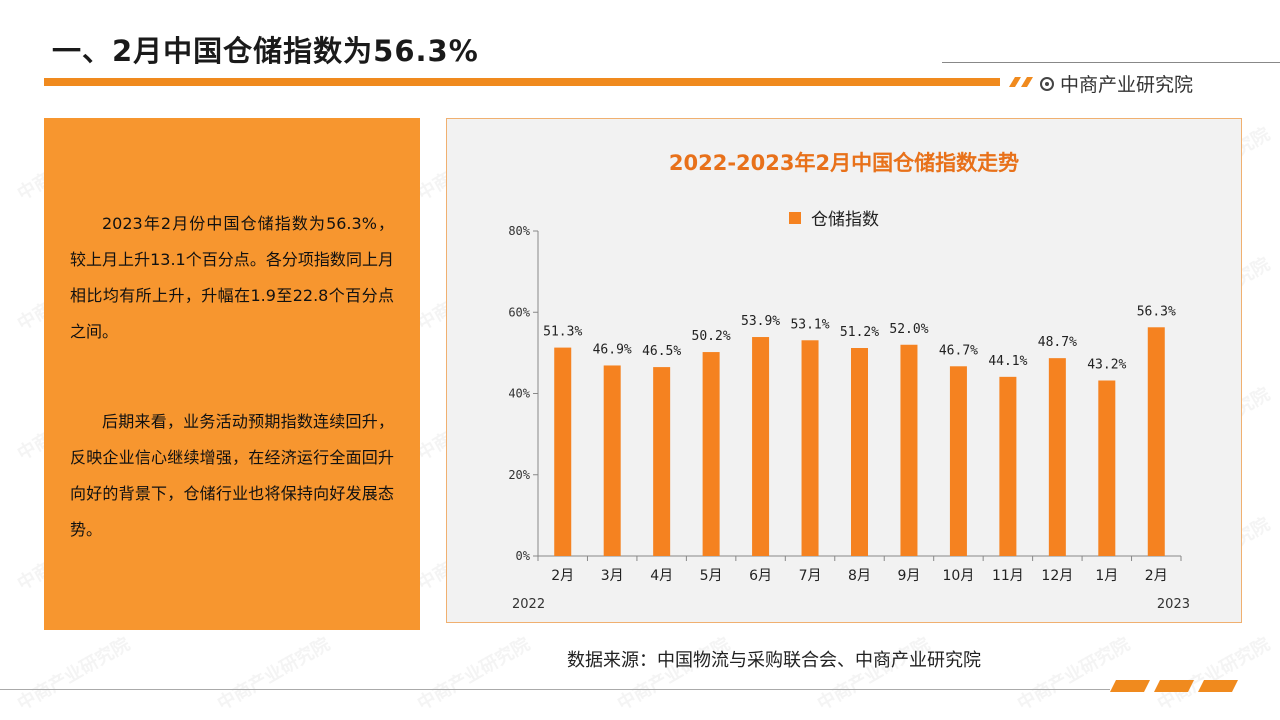 This screenshot has width=1280, height=720. I want to click on x-tick-label: 10月, so click(959, 576).